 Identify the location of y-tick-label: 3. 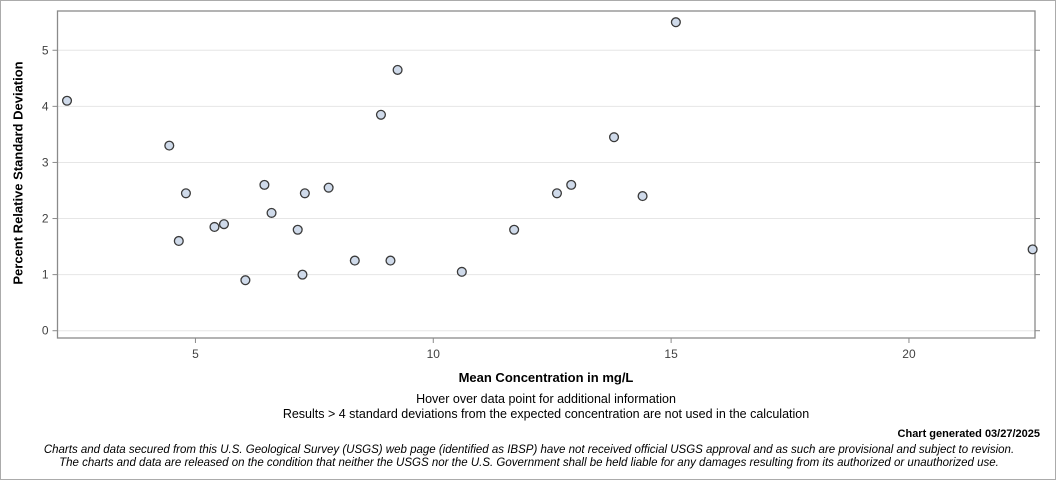
(45, 162).